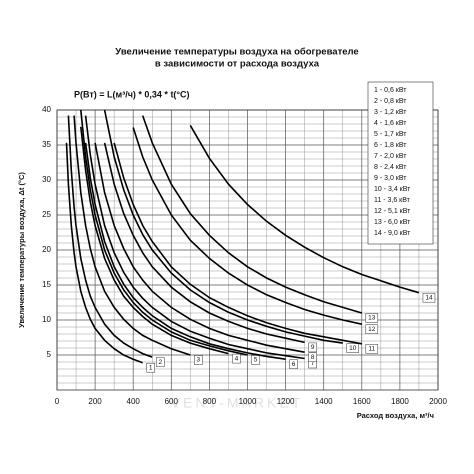  What do you see at coordinates (438, 401) in the screenshot?
I see `x-tick-label: 2000` at bounding box center [438, 401].